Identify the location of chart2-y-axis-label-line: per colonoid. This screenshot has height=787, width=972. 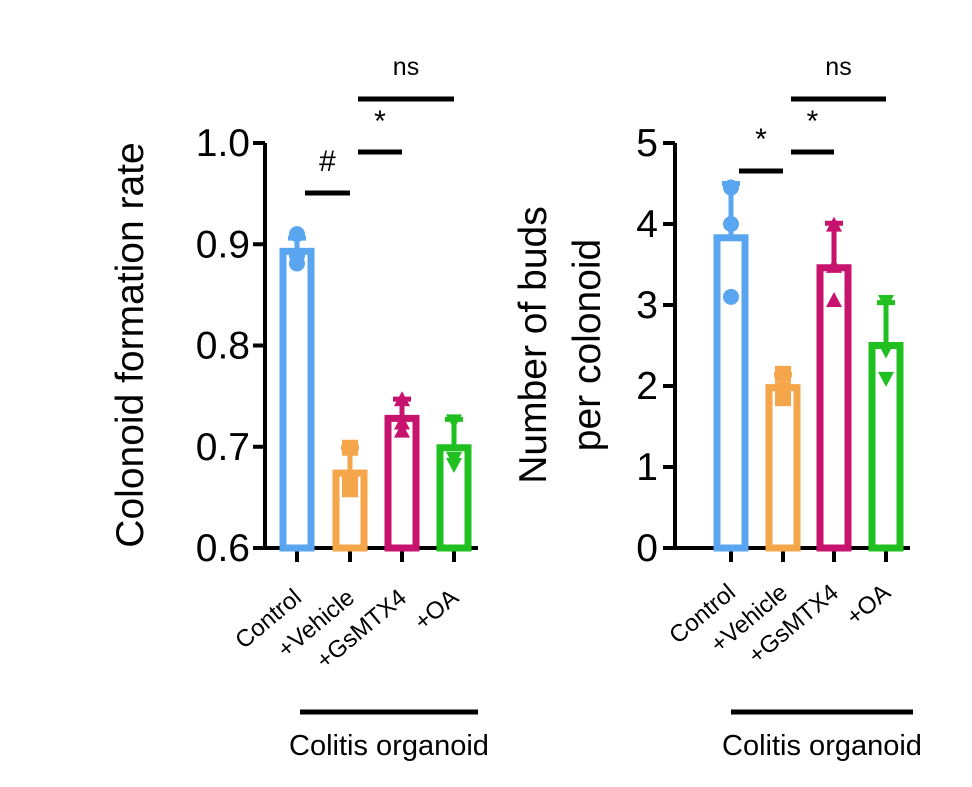
(587, 345).